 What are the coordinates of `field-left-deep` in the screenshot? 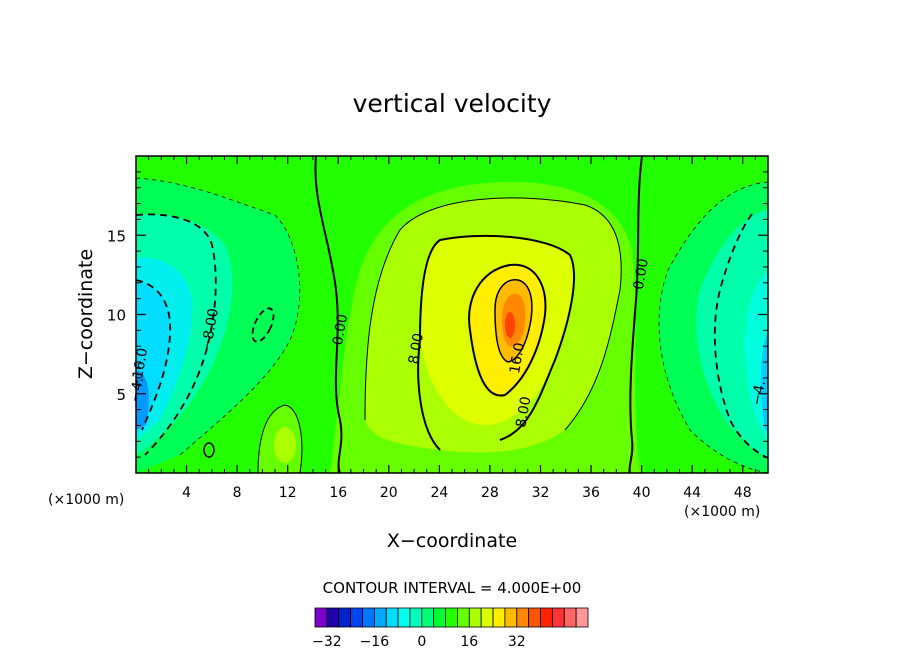 It's located at (142, 400).